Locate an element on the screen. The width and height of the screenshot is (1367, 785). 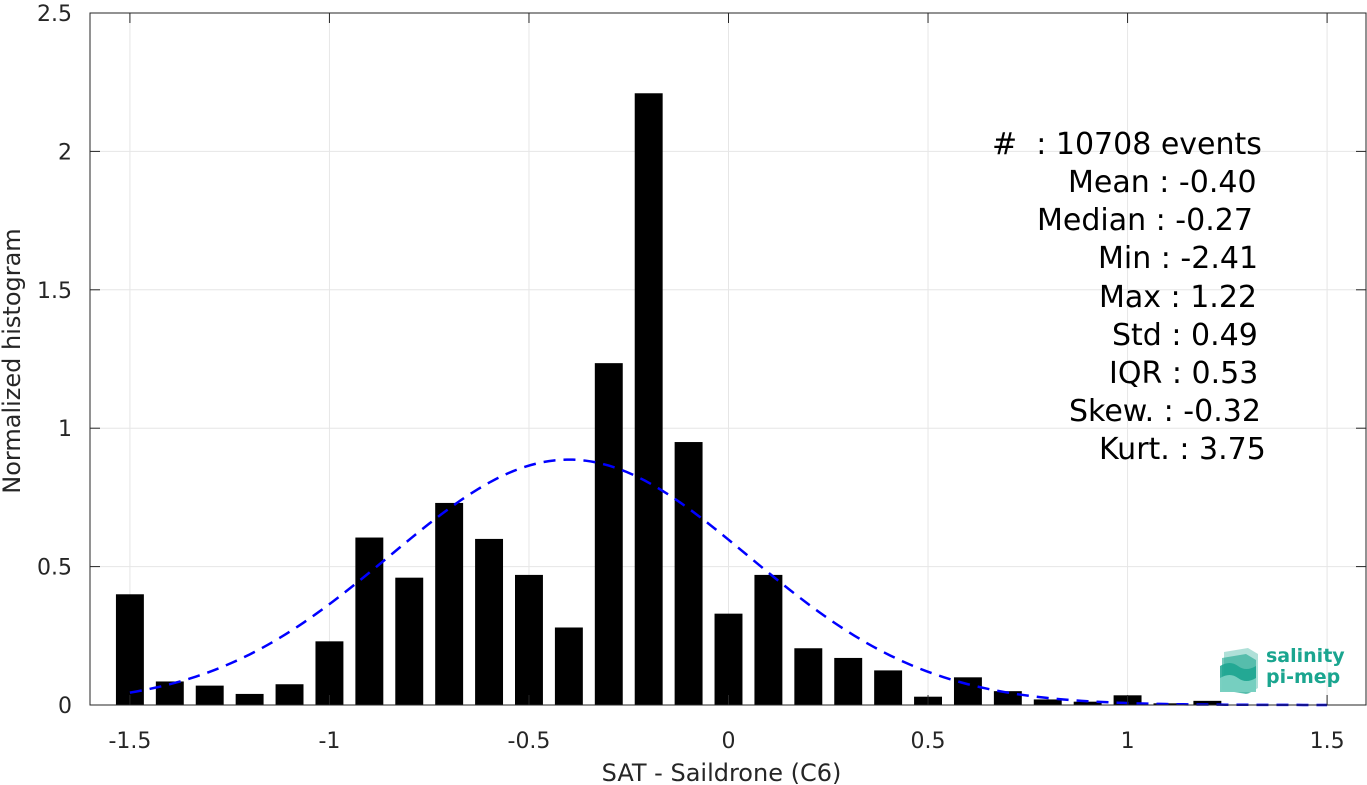
x-tick-label: 1 is located at coordinates (1128, 741).